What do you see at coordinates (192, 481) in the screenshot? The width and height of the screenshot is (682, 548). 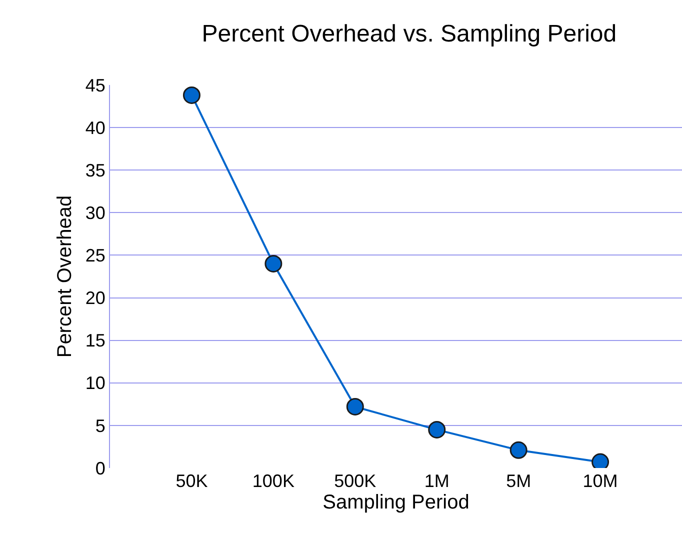 I see `x-tick-label: 50K` at bounding box center [192, 481].